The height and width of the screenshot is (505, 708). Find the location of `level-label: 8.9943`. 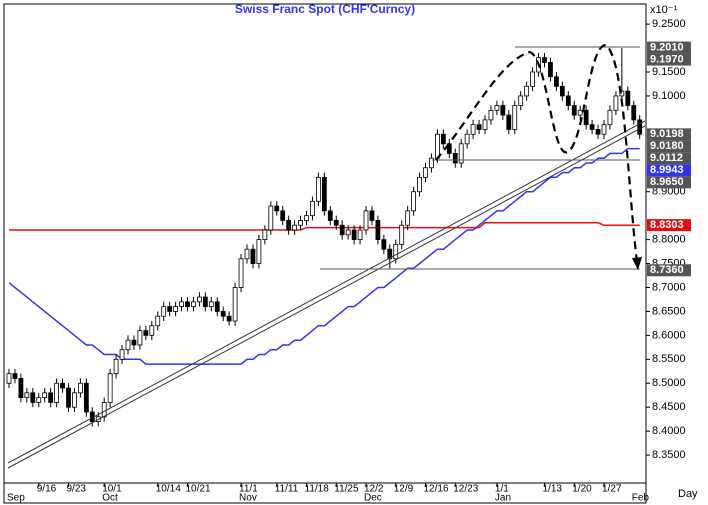

level-label: 8.9943 is located at coordinates (667, 170).